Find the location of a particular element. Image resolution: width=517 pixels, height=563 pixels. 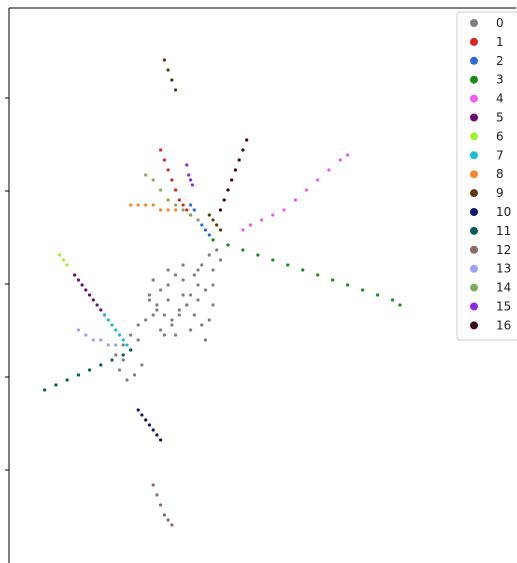

legend-label-10: 10 is located at coordinates (503, 212).